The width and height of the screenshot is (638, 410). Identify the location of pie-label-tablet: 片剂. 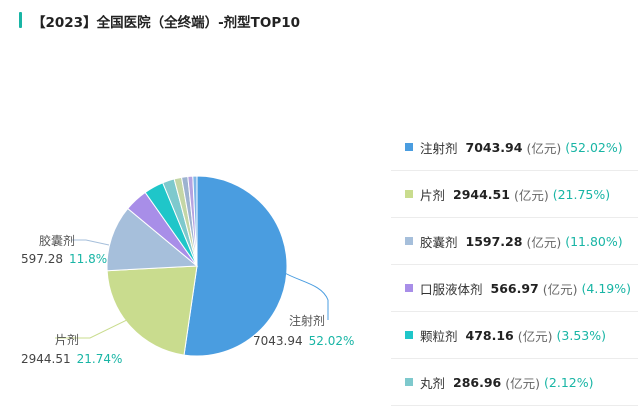
(67, 339).